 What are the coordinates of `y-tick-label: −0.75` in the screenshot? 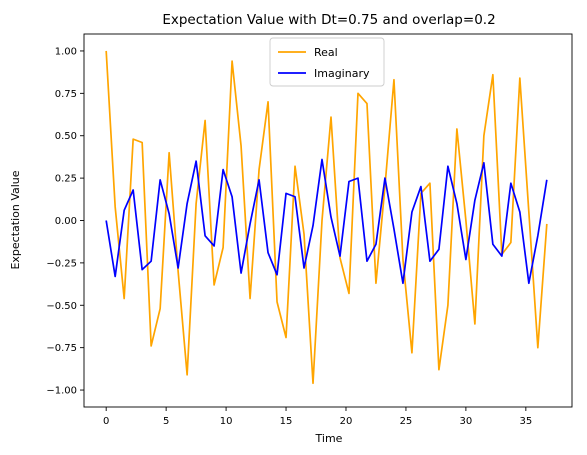 It's located at (61, 348).